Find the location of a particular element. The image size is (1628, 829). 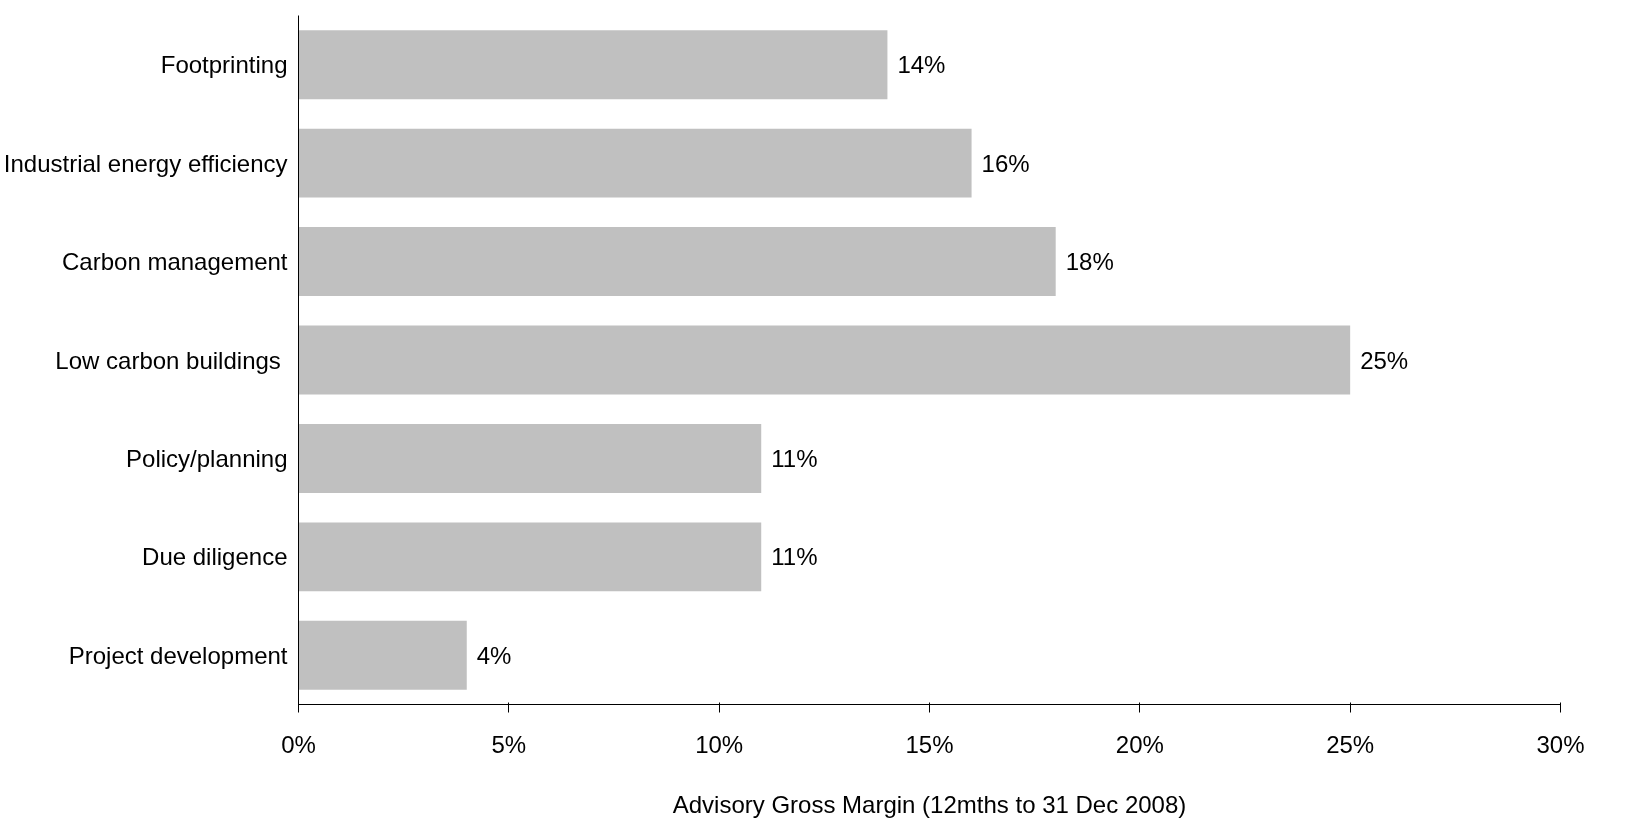

data-label: 16% is located at coordinates (1005, 163).